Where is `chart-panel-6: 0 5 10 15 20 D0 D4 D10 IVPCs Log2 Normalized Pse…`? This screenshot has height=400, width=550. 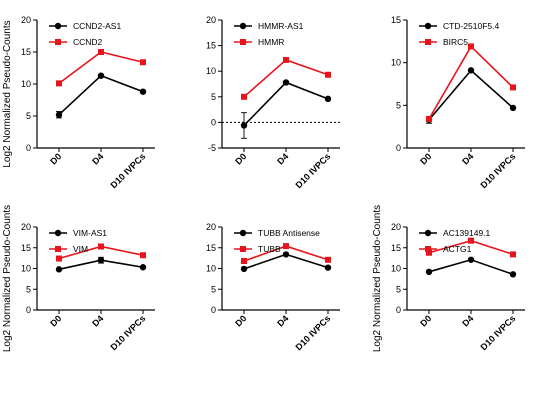
chart-panel-6: 0 5 10 15 20 D0 D4 D10 IVPCs Log2 Normalized Pse… is located at coordinates (448, 278).